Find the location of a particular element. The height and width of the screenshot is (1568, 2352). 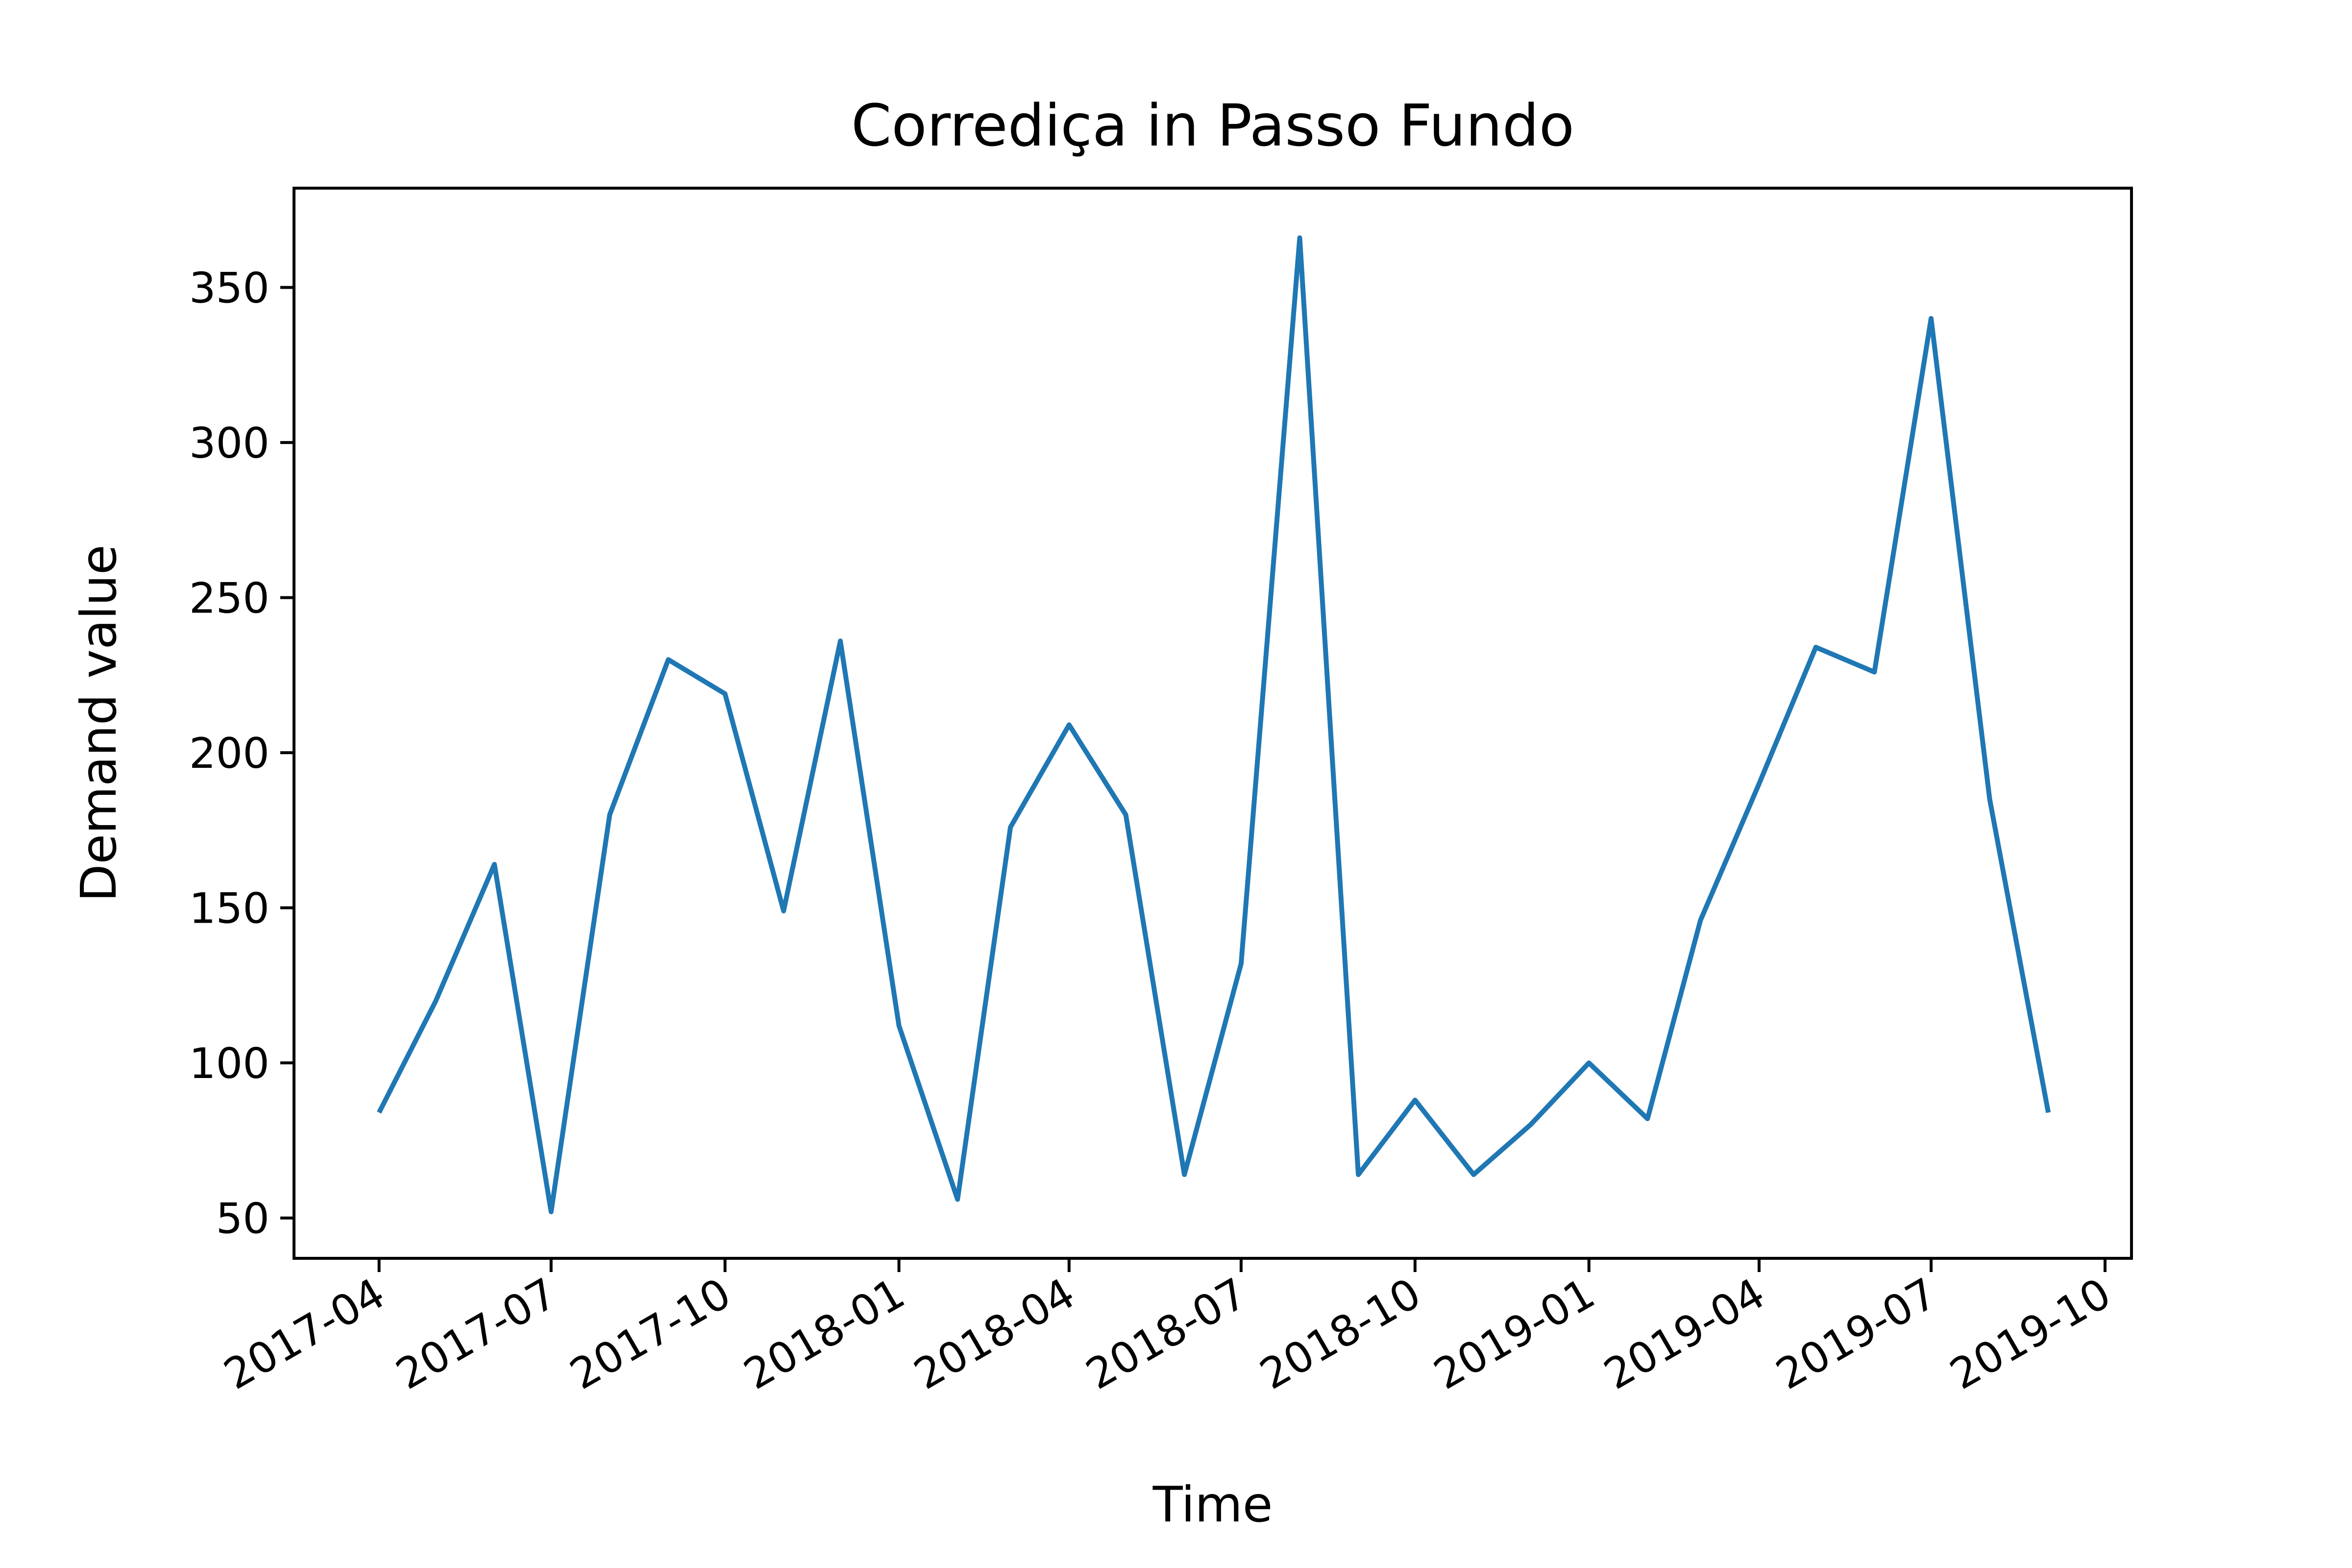

y-tick-label: 350 is located at coordinates (229, 288).